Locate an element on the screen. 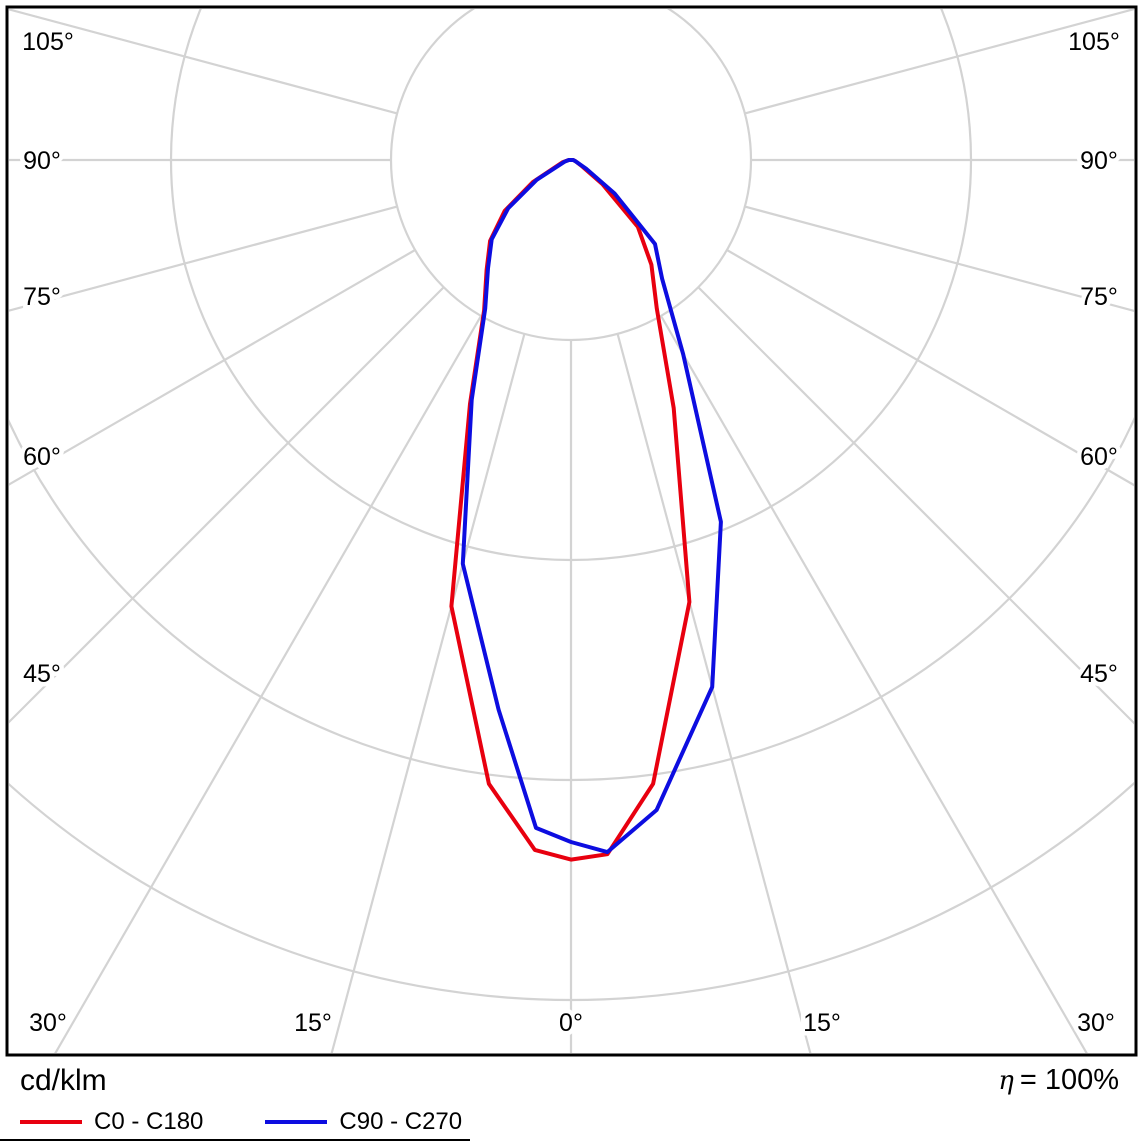 The image size is (1143, 1143). legend-line-c0-c180 is located at coordinates (51, 1122).